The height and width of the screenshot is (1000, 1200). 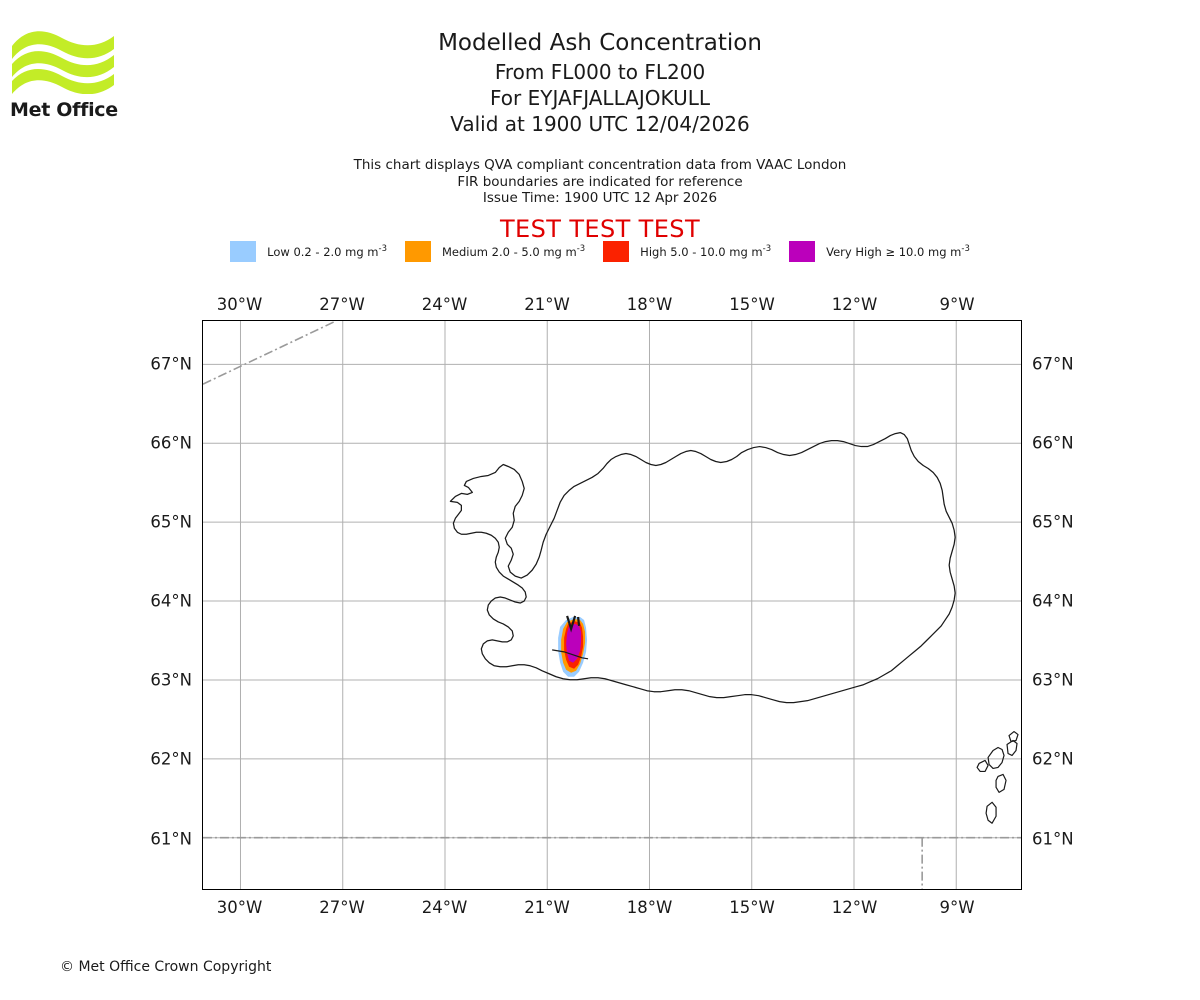 What do you see at coordinates (898, 251) in the screenshot?
I see `legend-label-very-high: Very High ≥ 10.0 mg m-3` at bounding box center [898, 251].